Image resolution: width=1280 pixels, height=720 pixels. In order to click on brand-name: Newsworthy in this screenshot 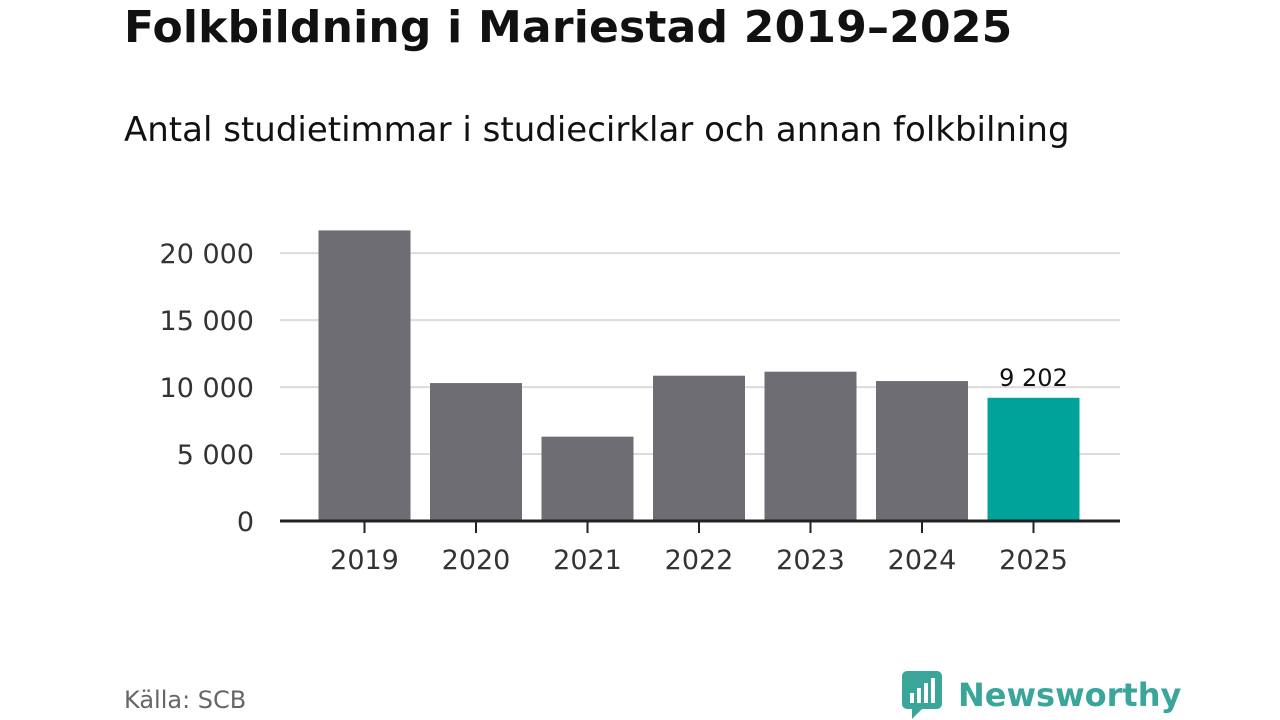, I will do `click(1070, 695)`.